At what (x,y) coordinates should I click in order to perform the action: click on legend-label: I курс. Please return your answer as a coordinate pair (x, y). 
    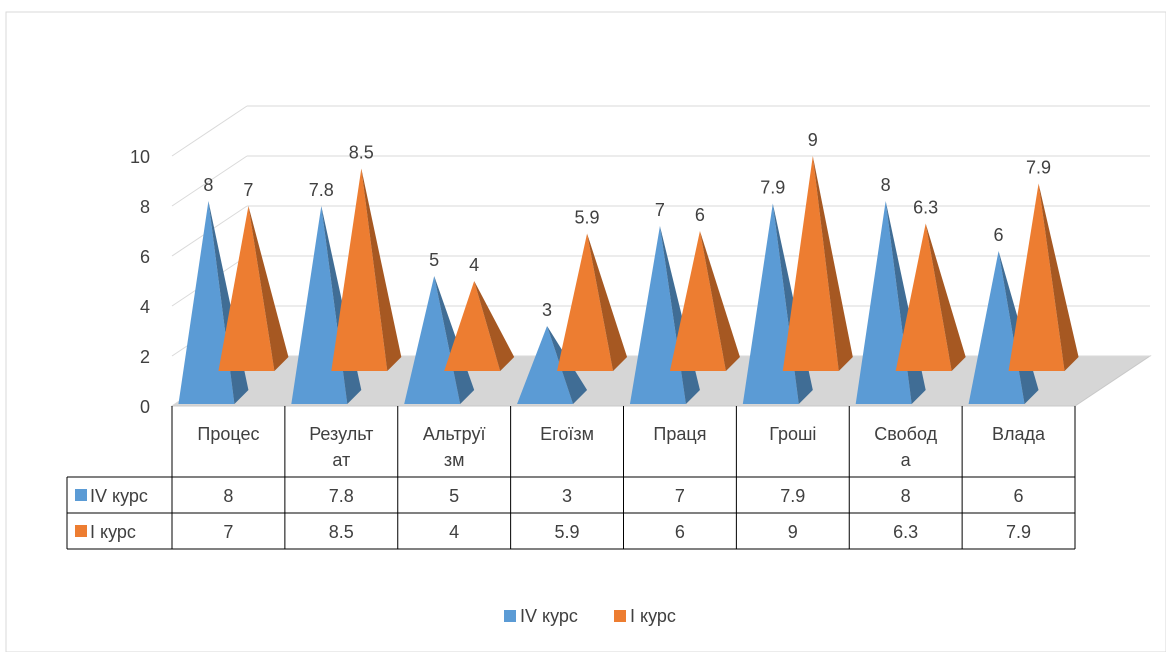
    Looking at the image, I should click on (653, 616).